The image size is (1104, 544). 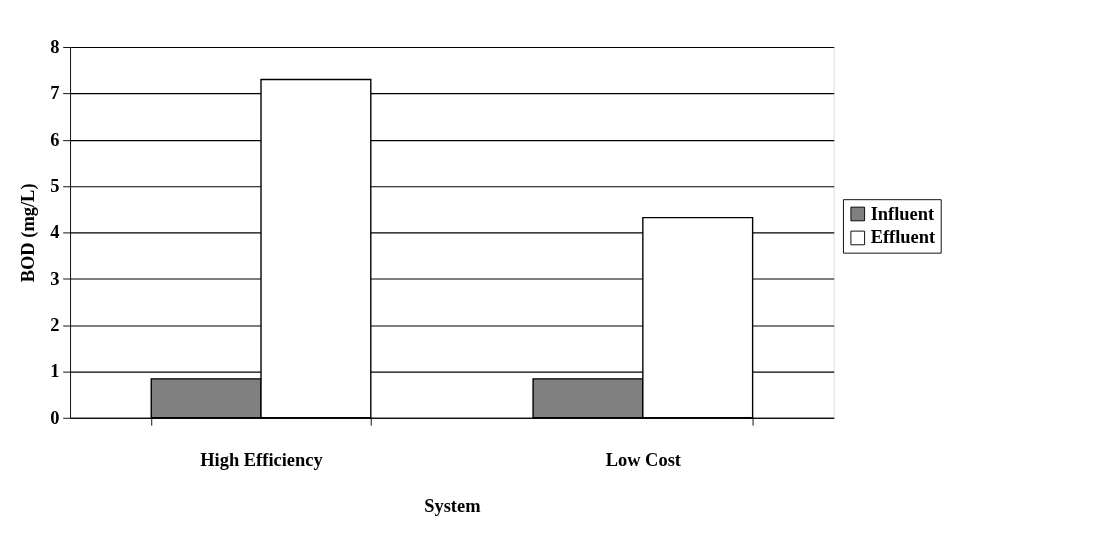 I want to click on x-tick-label: High Efficiency, so click(x=262, y=460).